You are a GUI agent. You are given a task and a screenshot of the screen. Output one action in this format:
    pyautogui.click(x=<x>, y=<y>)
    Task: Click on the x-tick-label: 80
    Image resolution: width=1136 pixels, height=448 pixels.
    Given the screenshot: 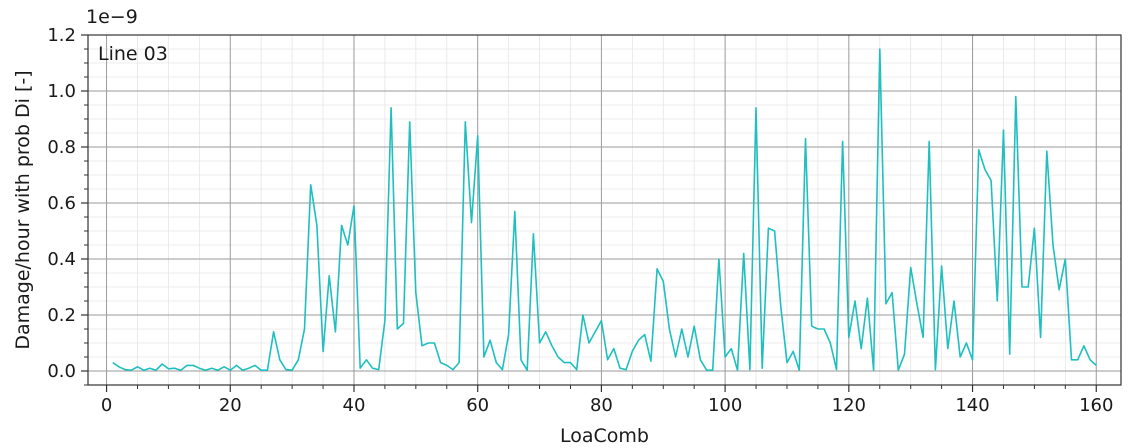 What is the action you would take?
    pyautogui.click(x=601, y=405)
    